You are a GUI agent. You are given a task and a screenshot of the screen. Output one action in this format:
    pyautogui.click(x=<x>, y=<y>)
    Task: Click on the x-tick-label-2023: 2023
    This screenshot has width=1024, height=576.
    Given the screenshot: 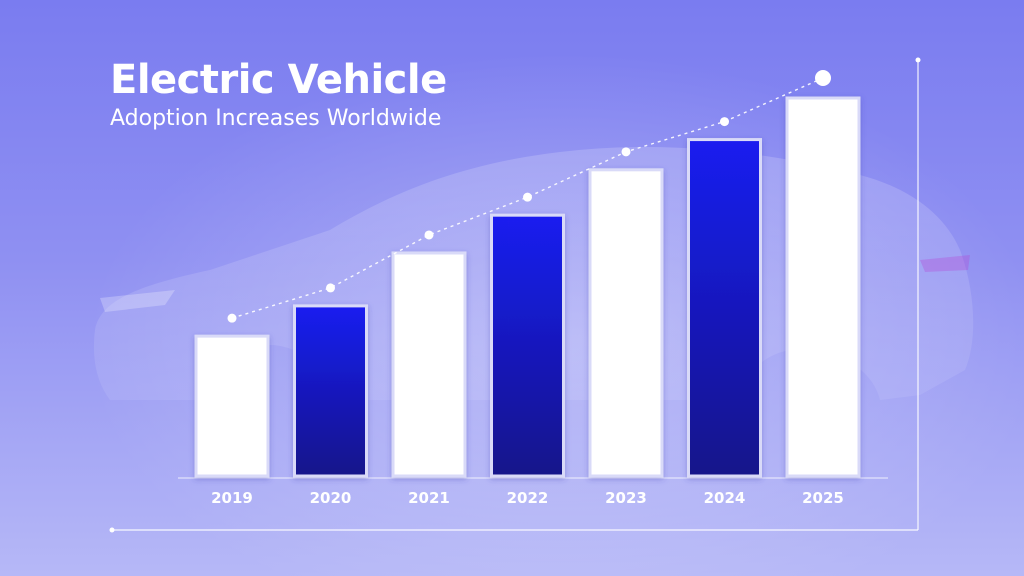 What is the action you would take?
    pyautogui.click(x=626, y=498)
    